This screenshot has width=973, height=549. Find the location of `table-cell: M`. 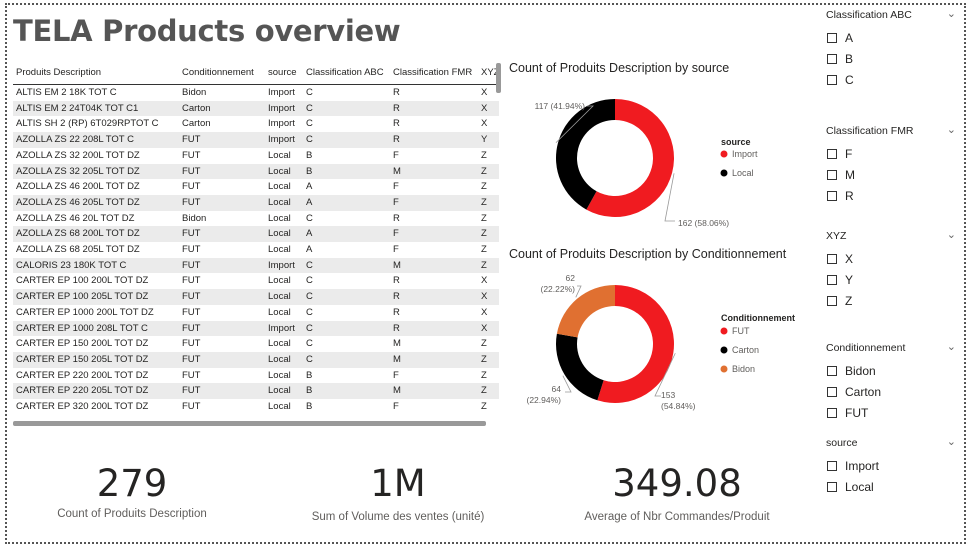

table-cell: M is located at coordinates (397, 265).